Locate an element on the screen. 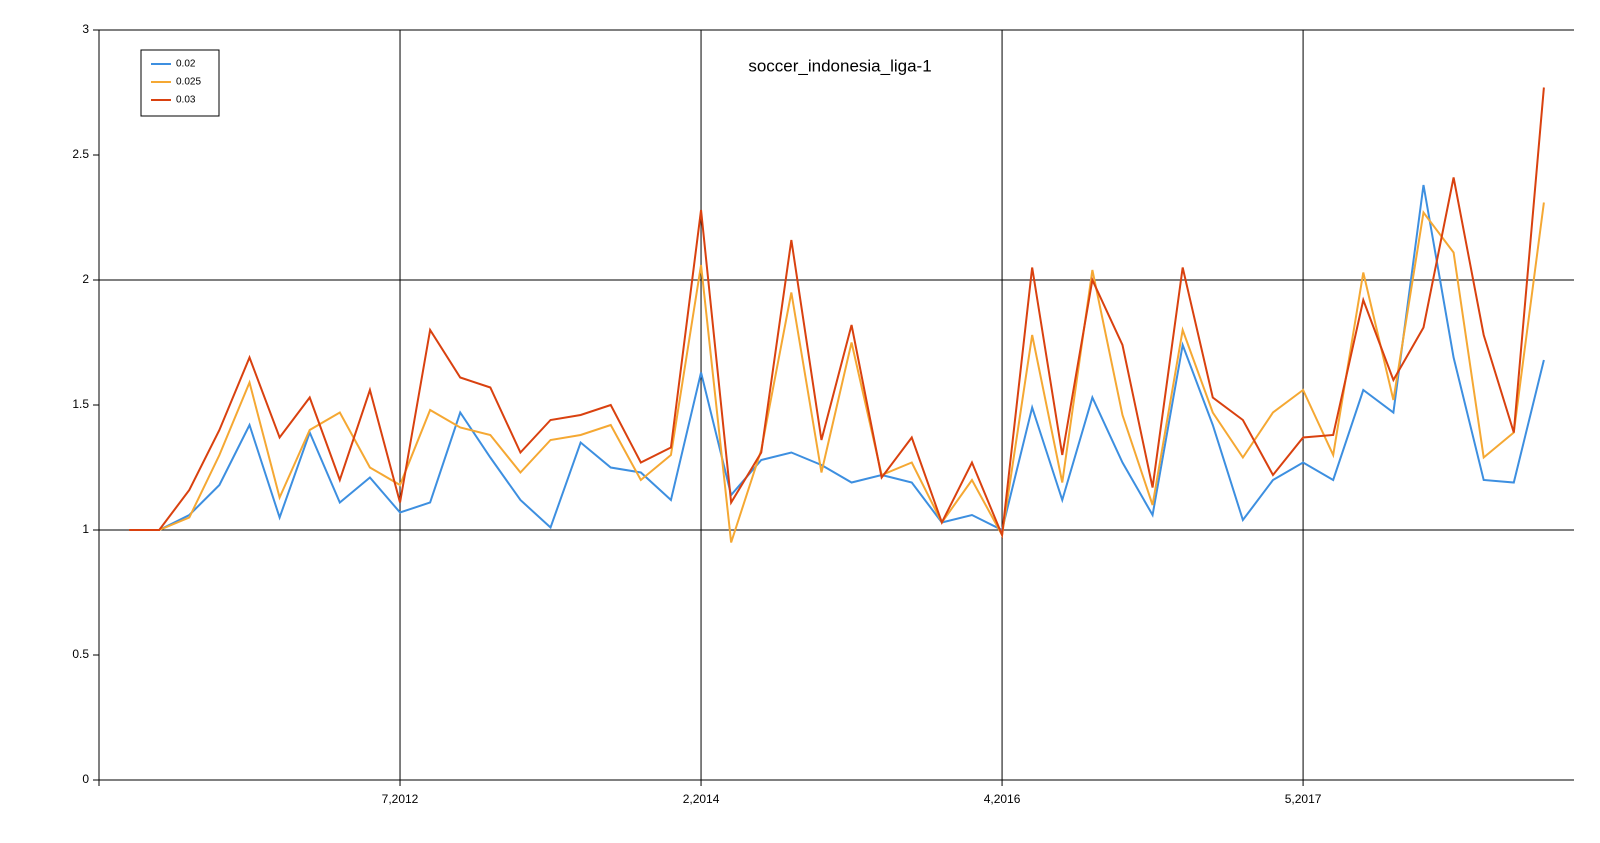 The height and width of the screenshot is (843, 1600). y-tick-label: 2.5 is located at coordinates (80, 154).